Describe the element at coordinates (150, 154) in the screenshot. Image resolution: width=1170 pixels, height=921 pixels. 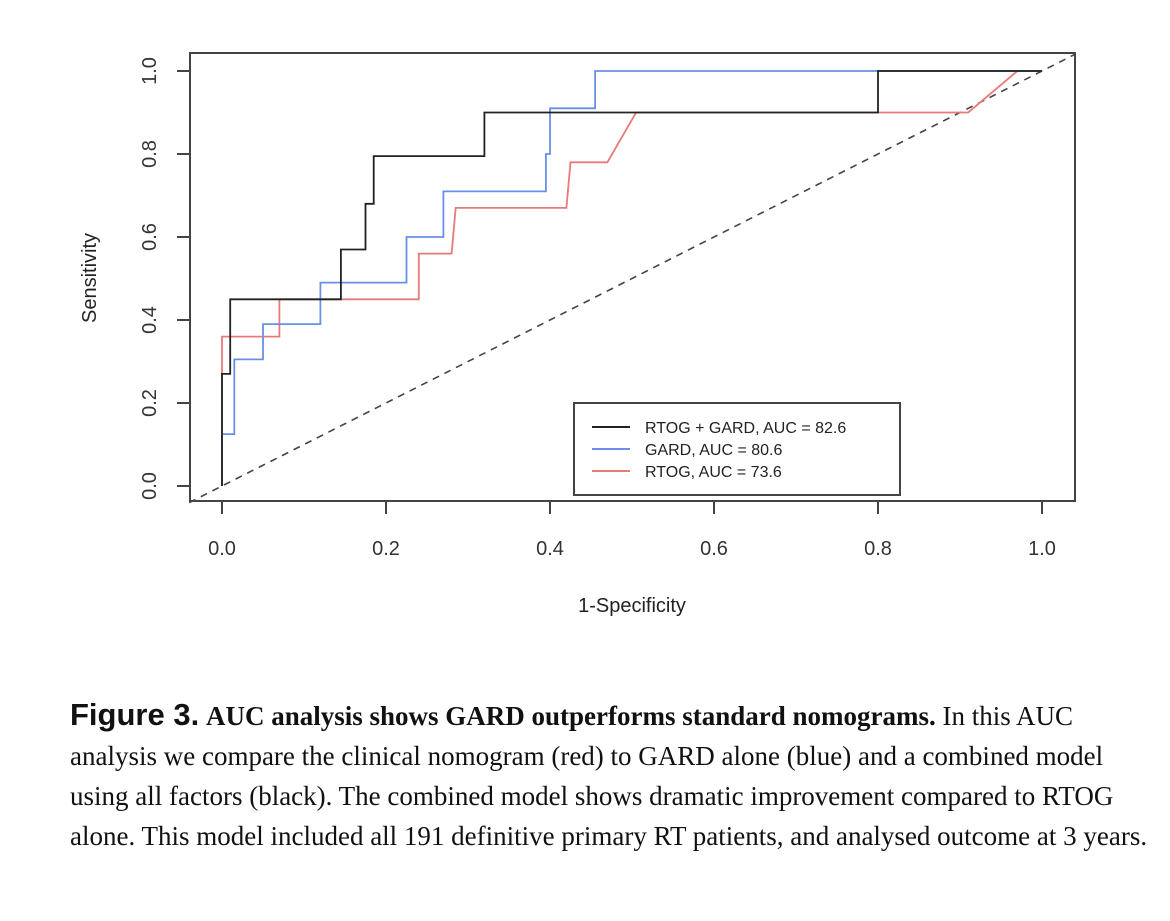
I see `y-tick-label-4: 0.8` at that location.